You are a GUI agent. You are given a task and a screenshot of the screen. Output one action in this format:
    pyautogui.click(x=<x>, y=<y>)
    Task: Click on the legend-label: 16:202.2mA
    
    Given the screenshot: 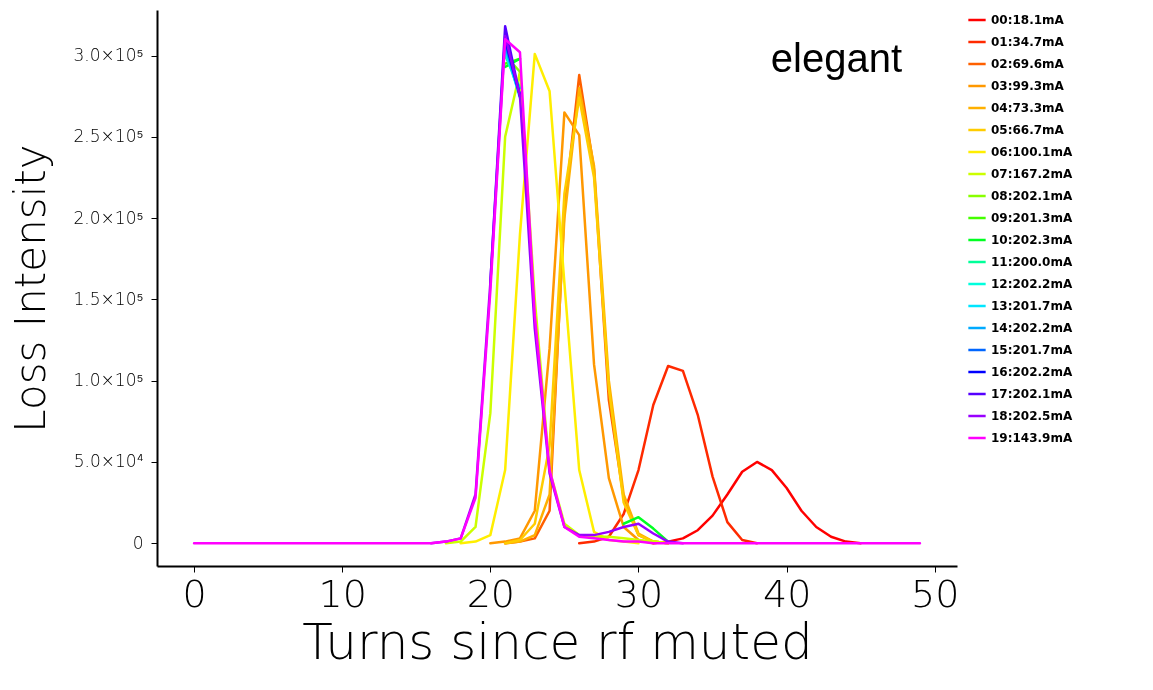 What is the action you would take?
    pyautogui.click(x=1032, y=372)
    